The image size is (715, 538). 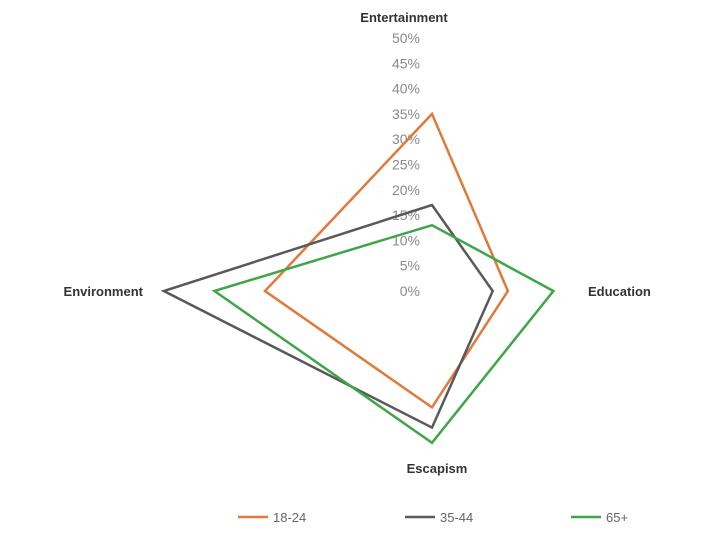 I want to click on legend-item-35-44: 35-44, so click(x=439, y=517).